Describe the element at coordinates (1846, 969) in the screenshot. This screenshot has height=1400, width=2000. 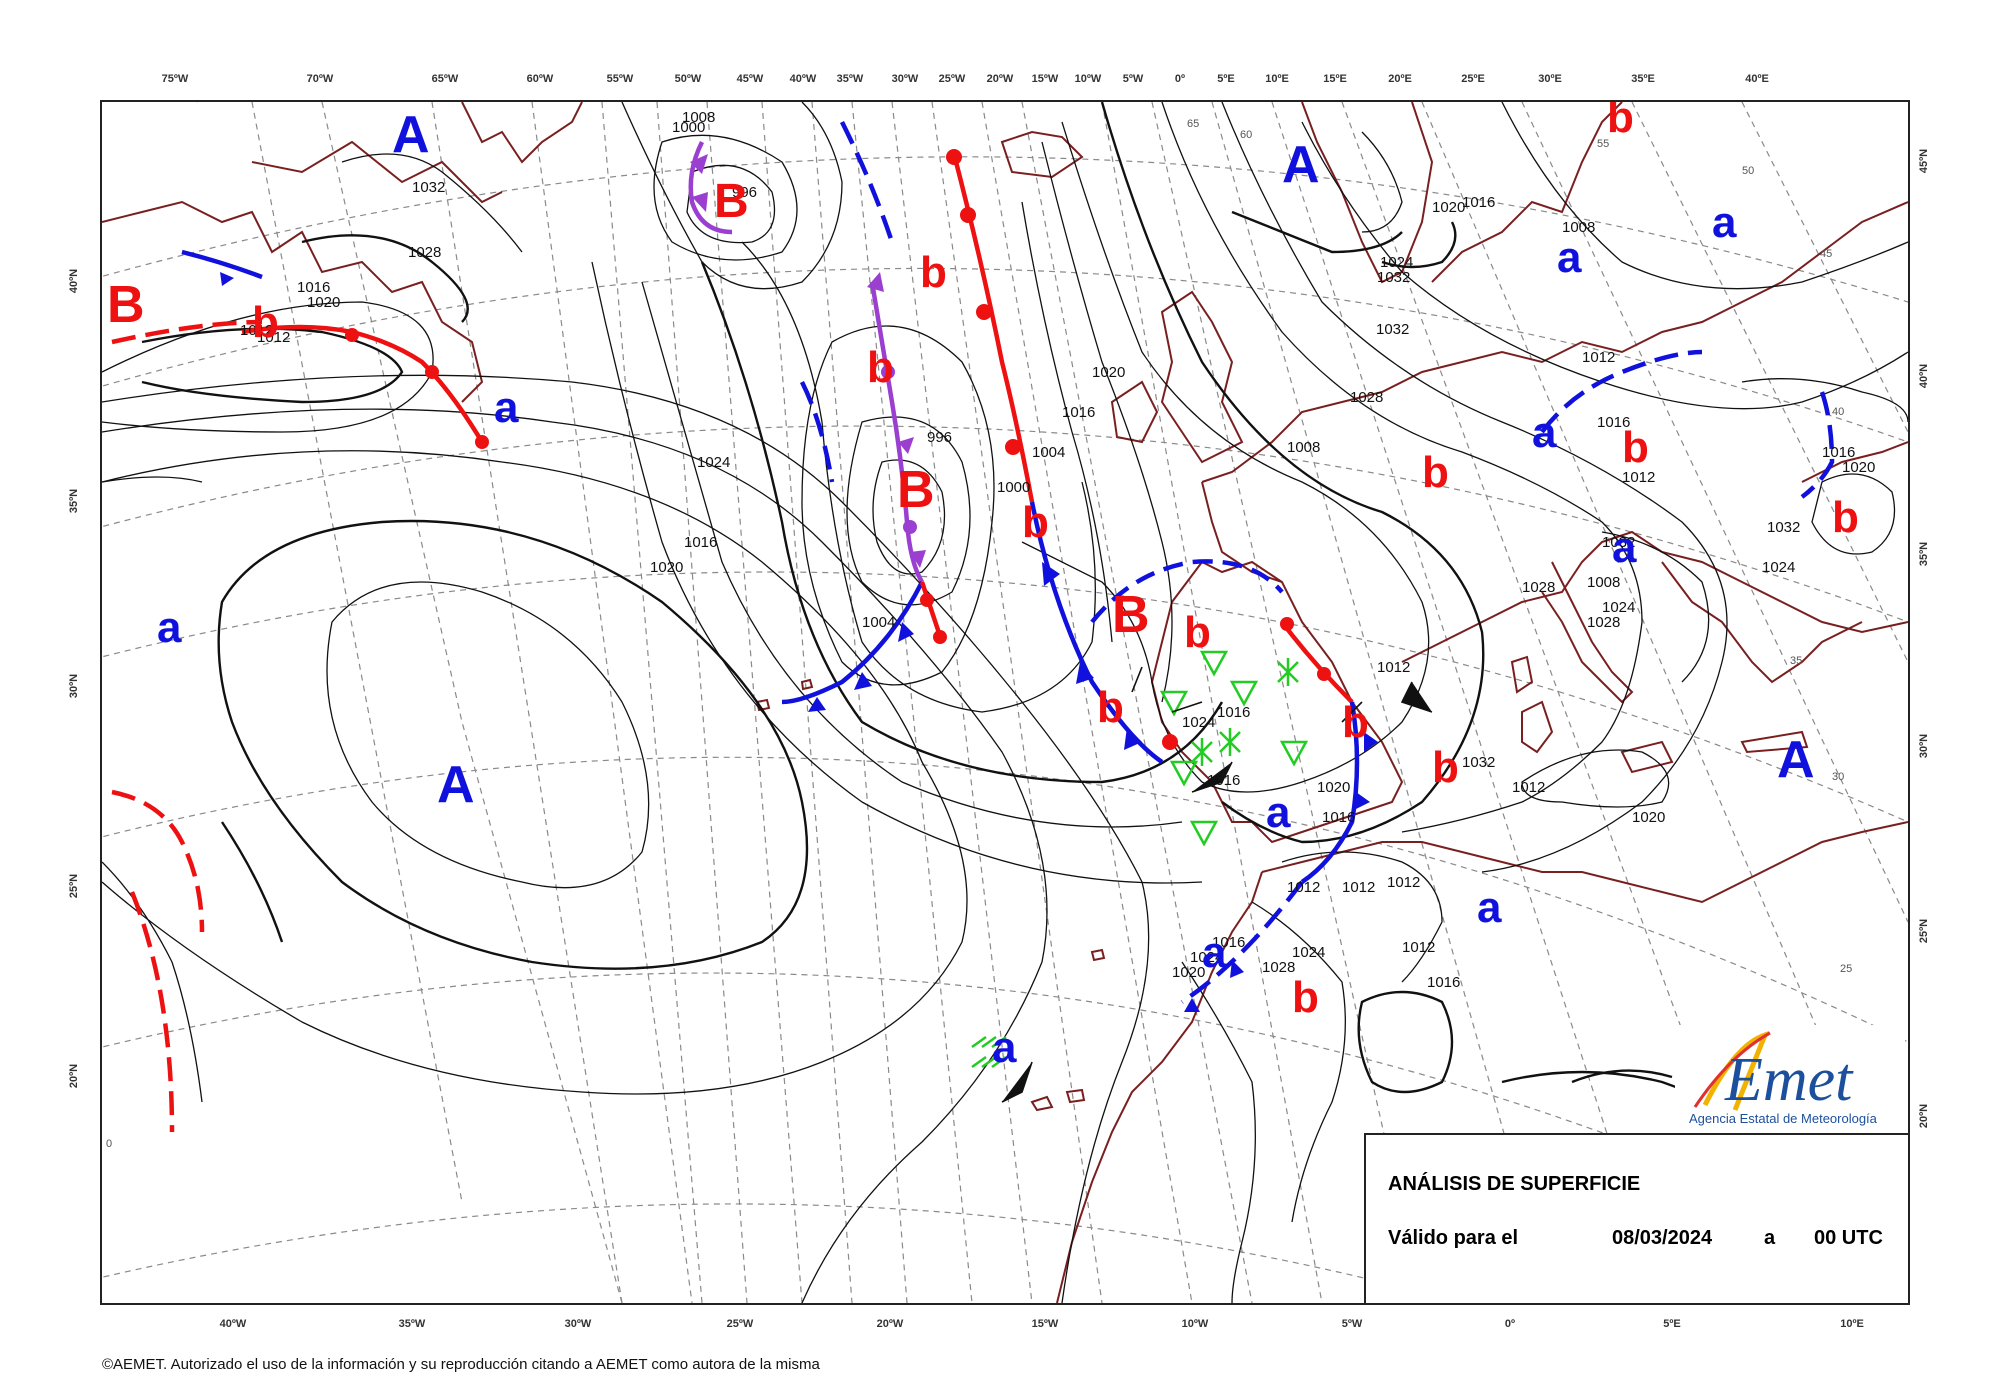
I see `inner-label: 25` at that location.